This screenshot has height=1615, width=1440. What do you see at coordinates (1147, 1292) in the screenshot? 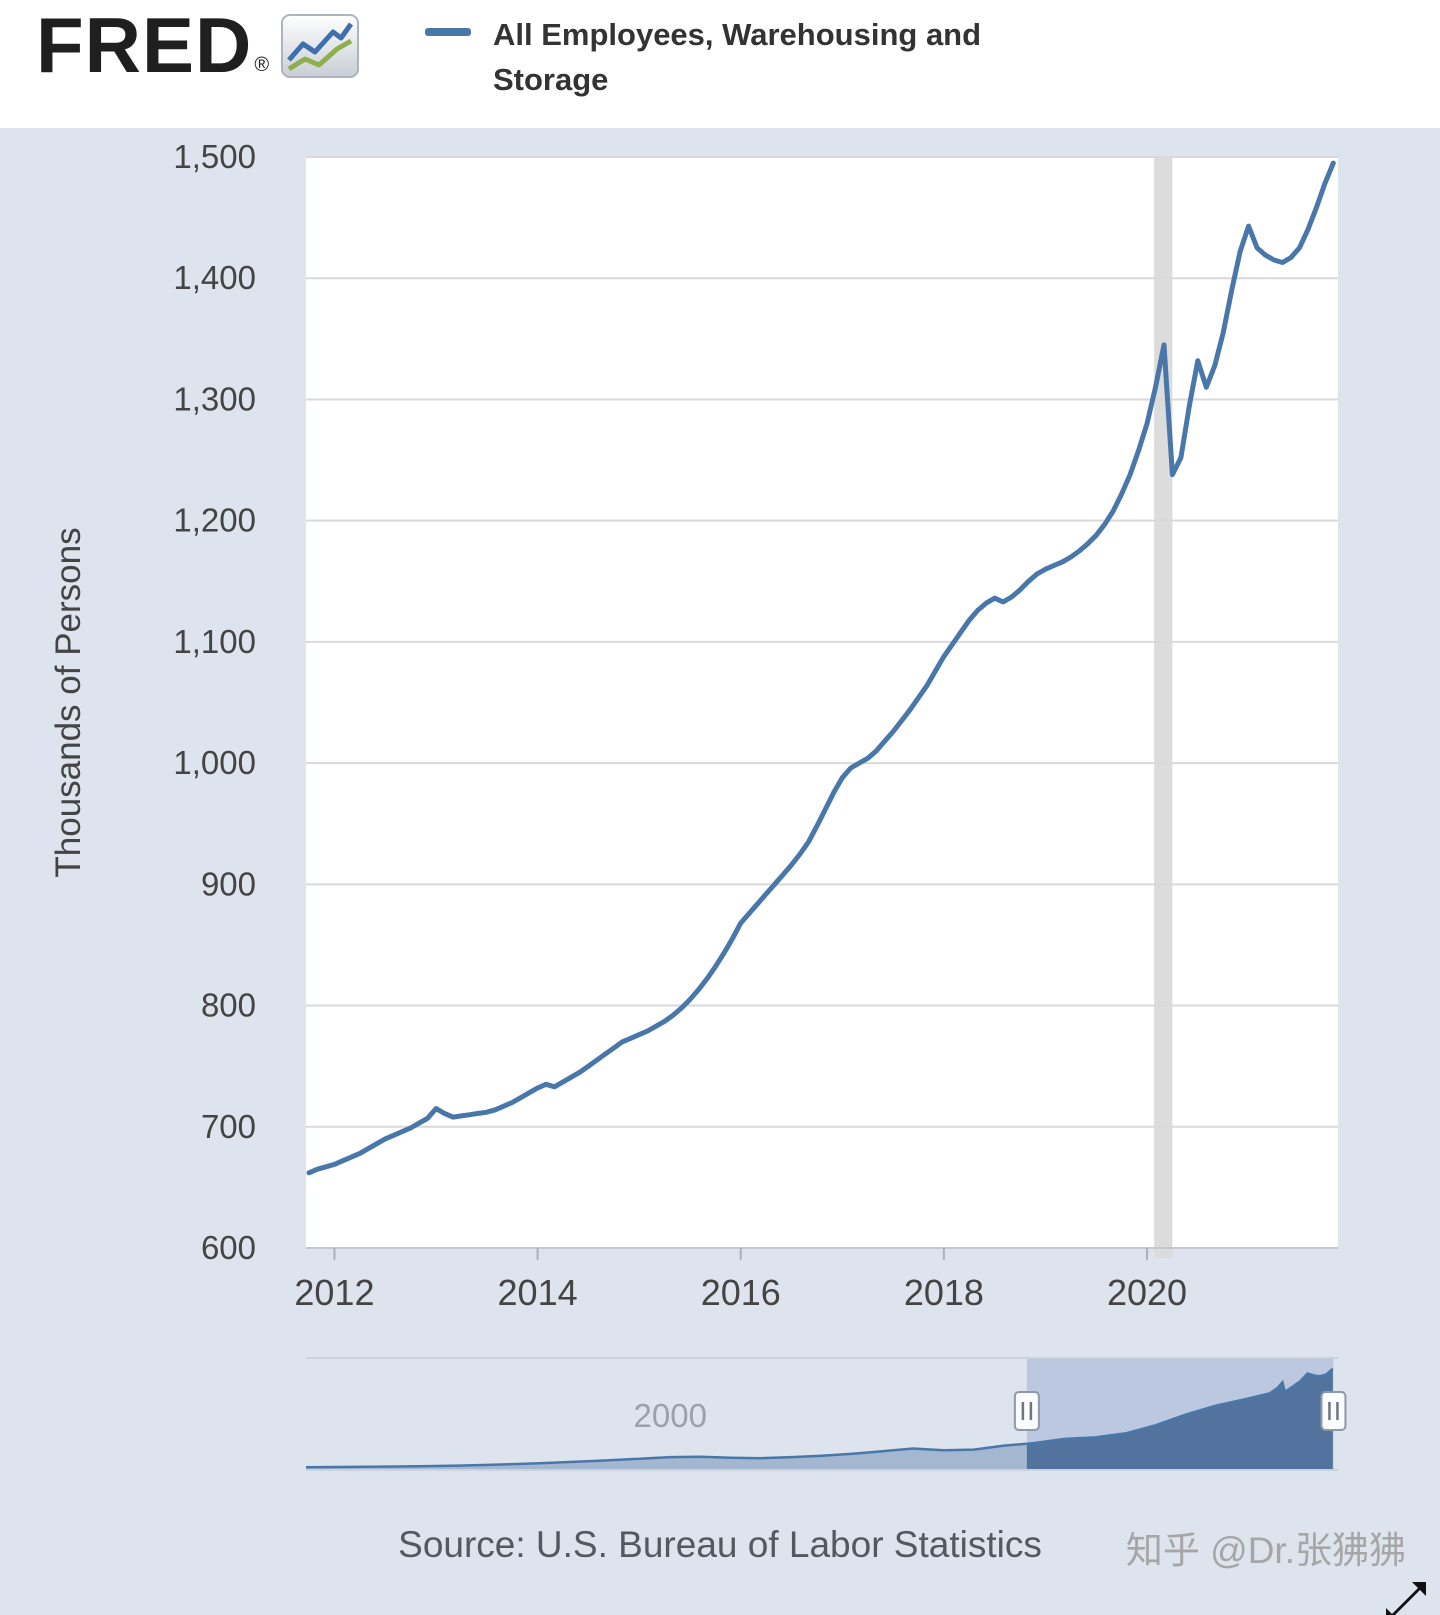
I see `x-tick-label: 2020` at bounding box center [1147, 1292].